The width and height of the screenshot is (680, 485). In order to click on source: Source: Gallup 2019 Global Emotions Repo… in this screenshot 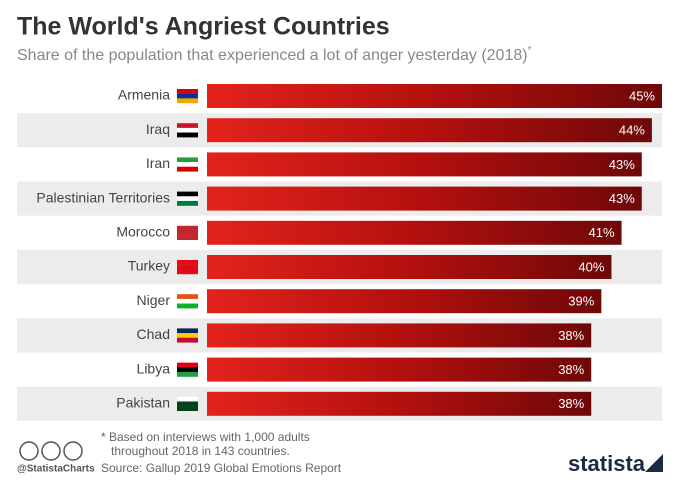, I will do `click(221, 468)`.